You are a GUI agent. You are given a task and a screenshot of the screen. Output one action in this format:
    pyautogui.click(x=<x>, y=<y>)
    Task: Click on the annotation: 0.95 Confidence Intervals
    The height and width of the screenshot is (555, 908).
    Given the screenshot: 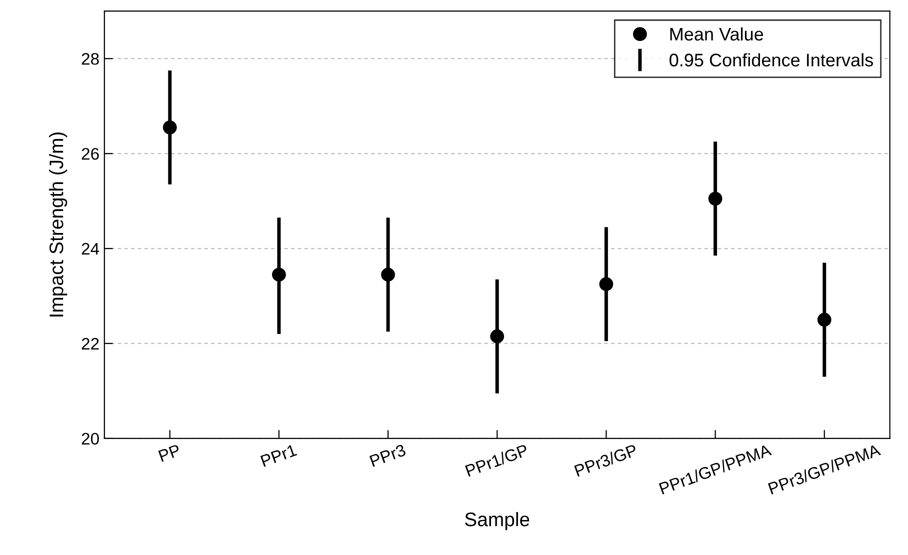 What is the action you would take?
    pyautogui.click(x=771, y=59)
    